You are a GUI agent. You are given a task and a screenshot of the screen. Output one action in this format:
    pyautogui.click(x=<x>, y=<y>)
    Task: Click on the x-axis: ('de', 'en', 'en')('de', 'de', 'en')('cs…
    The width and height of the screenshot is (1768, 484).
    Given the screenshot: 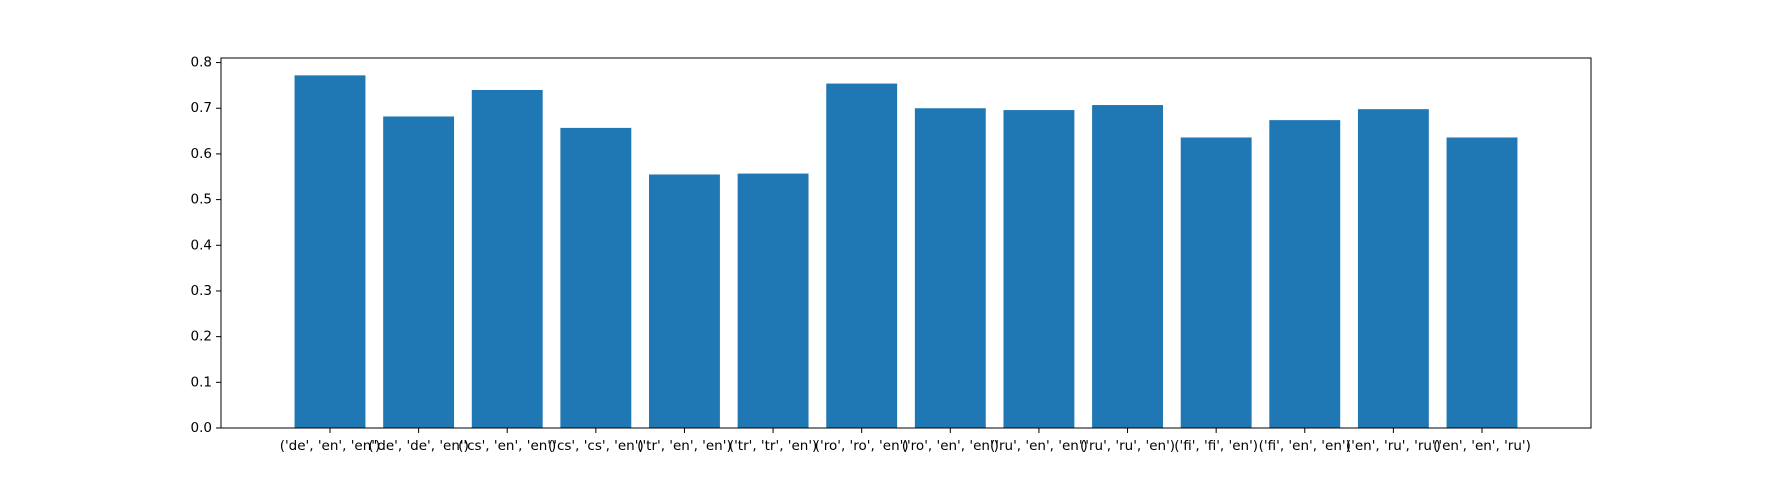 What is the action you would take?
    pyautogui.click(x=905, y=441)
    